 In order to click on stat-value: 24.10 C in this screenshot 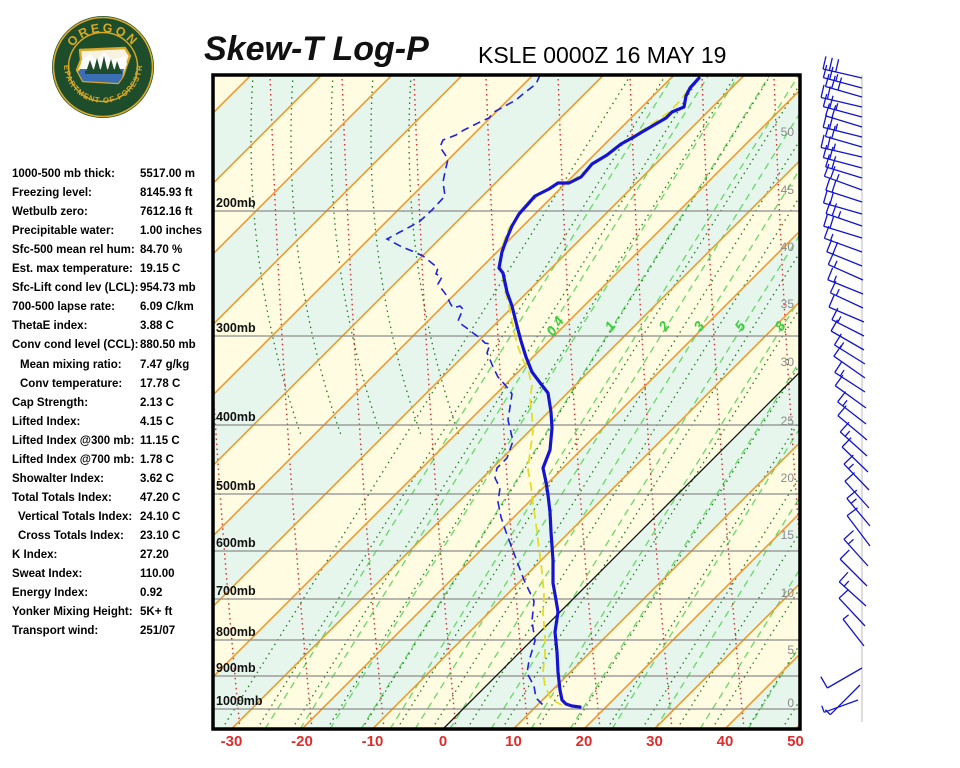, I will do `click(160, 516)`.